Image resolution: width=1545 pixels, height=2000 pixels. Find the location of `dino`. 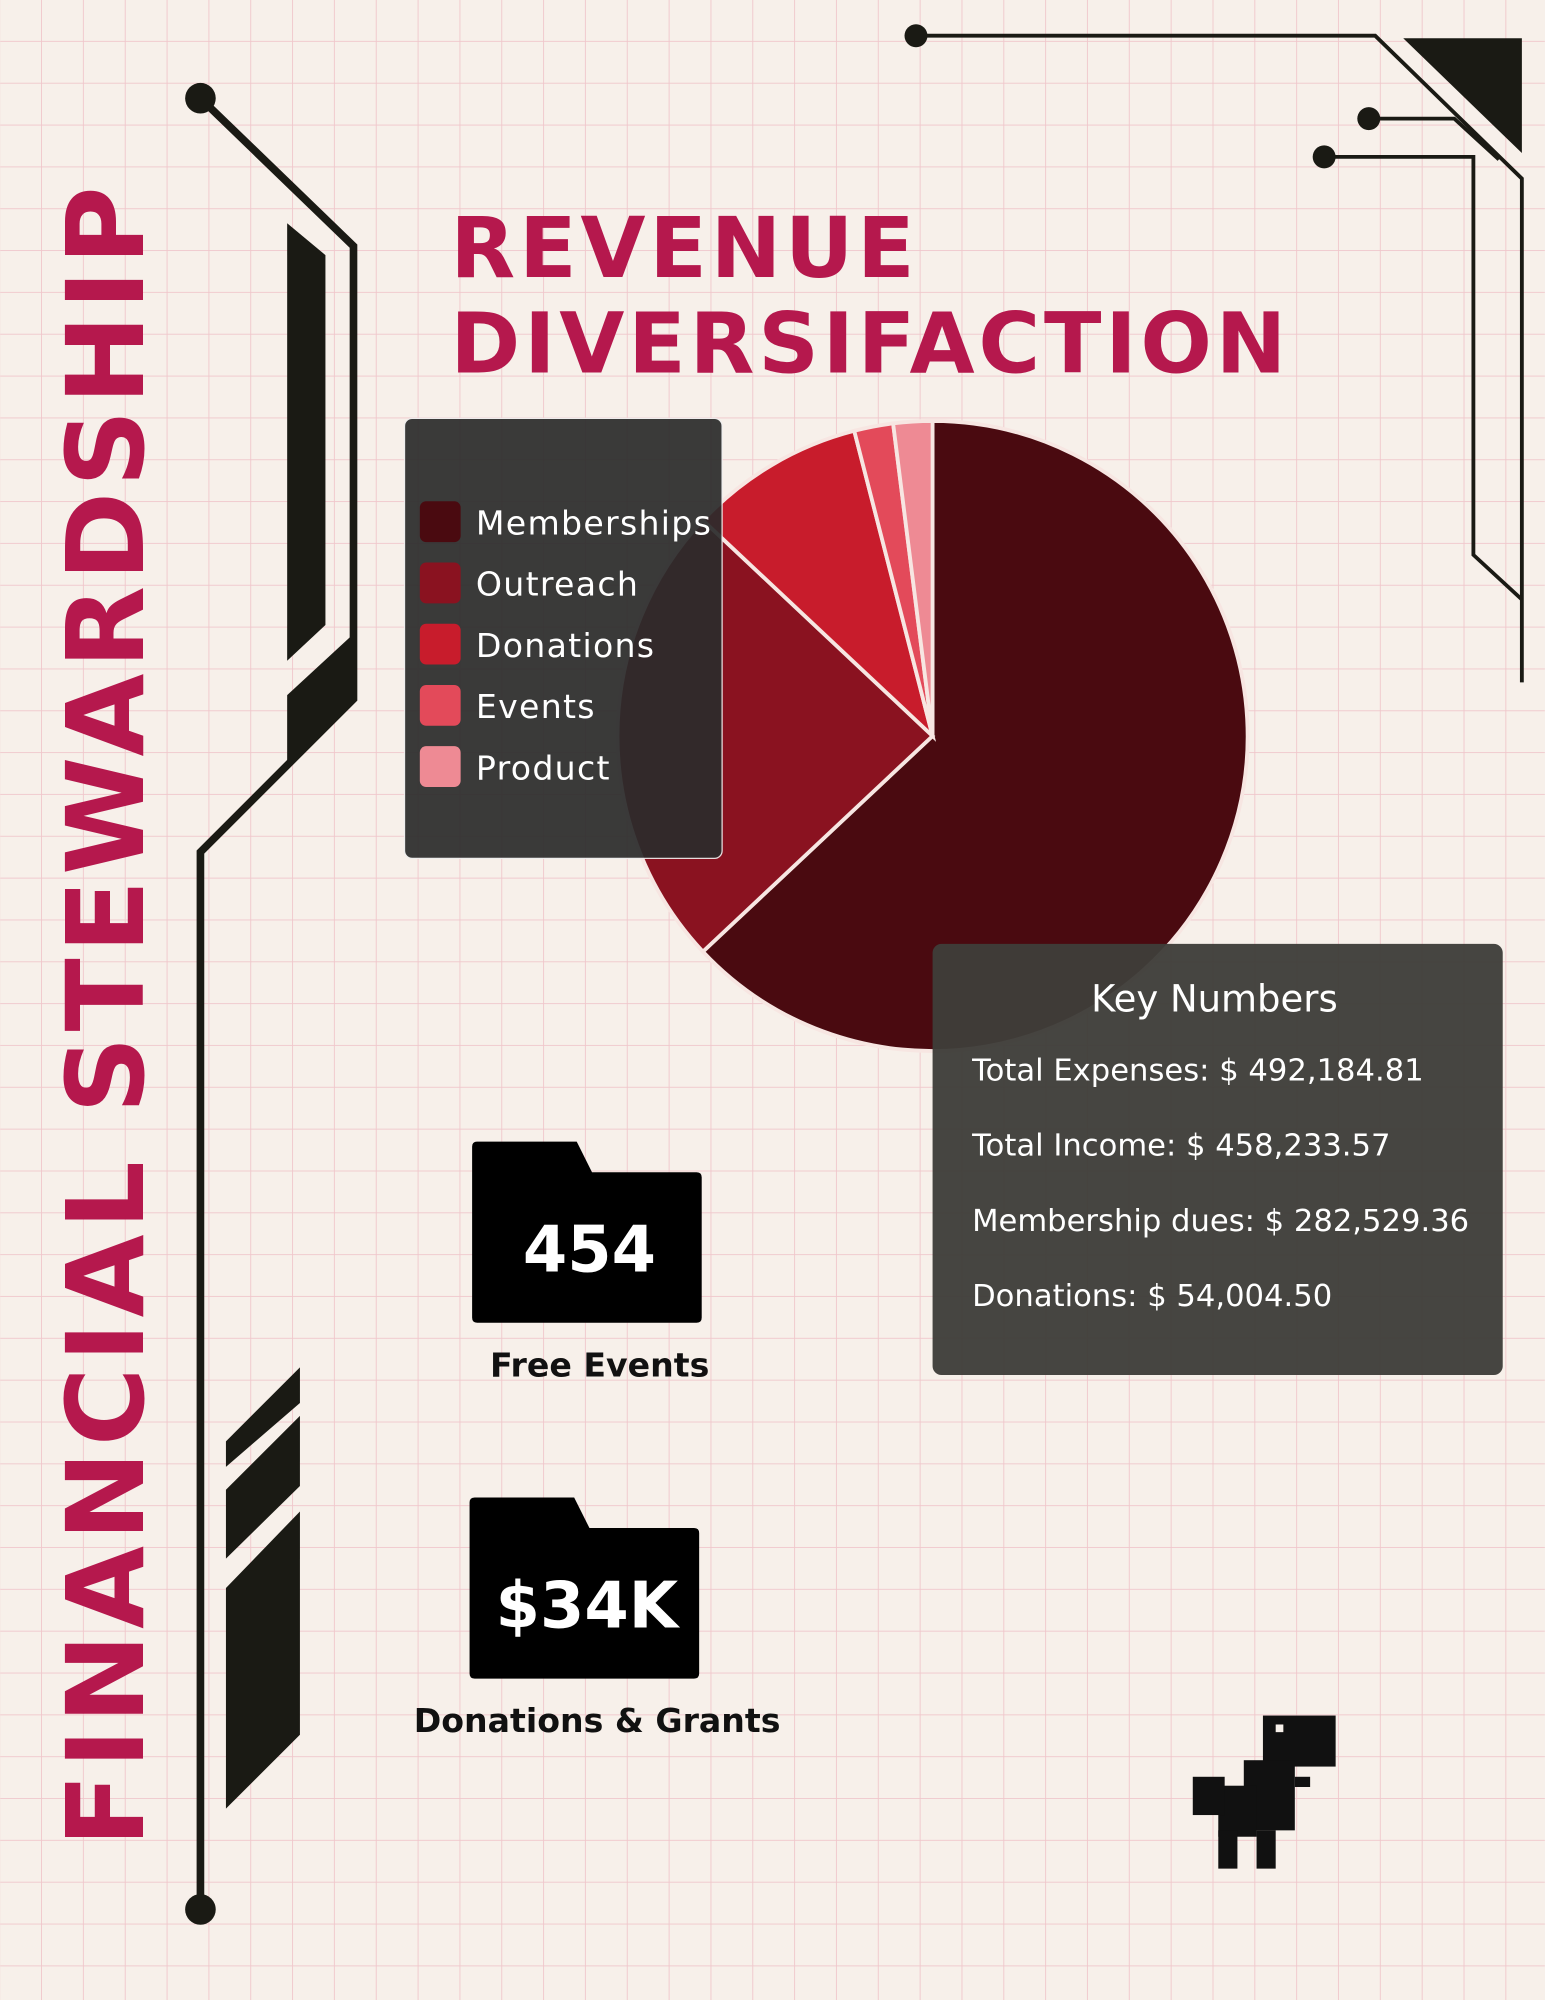

dino is located at coordinates (1264, 1792).